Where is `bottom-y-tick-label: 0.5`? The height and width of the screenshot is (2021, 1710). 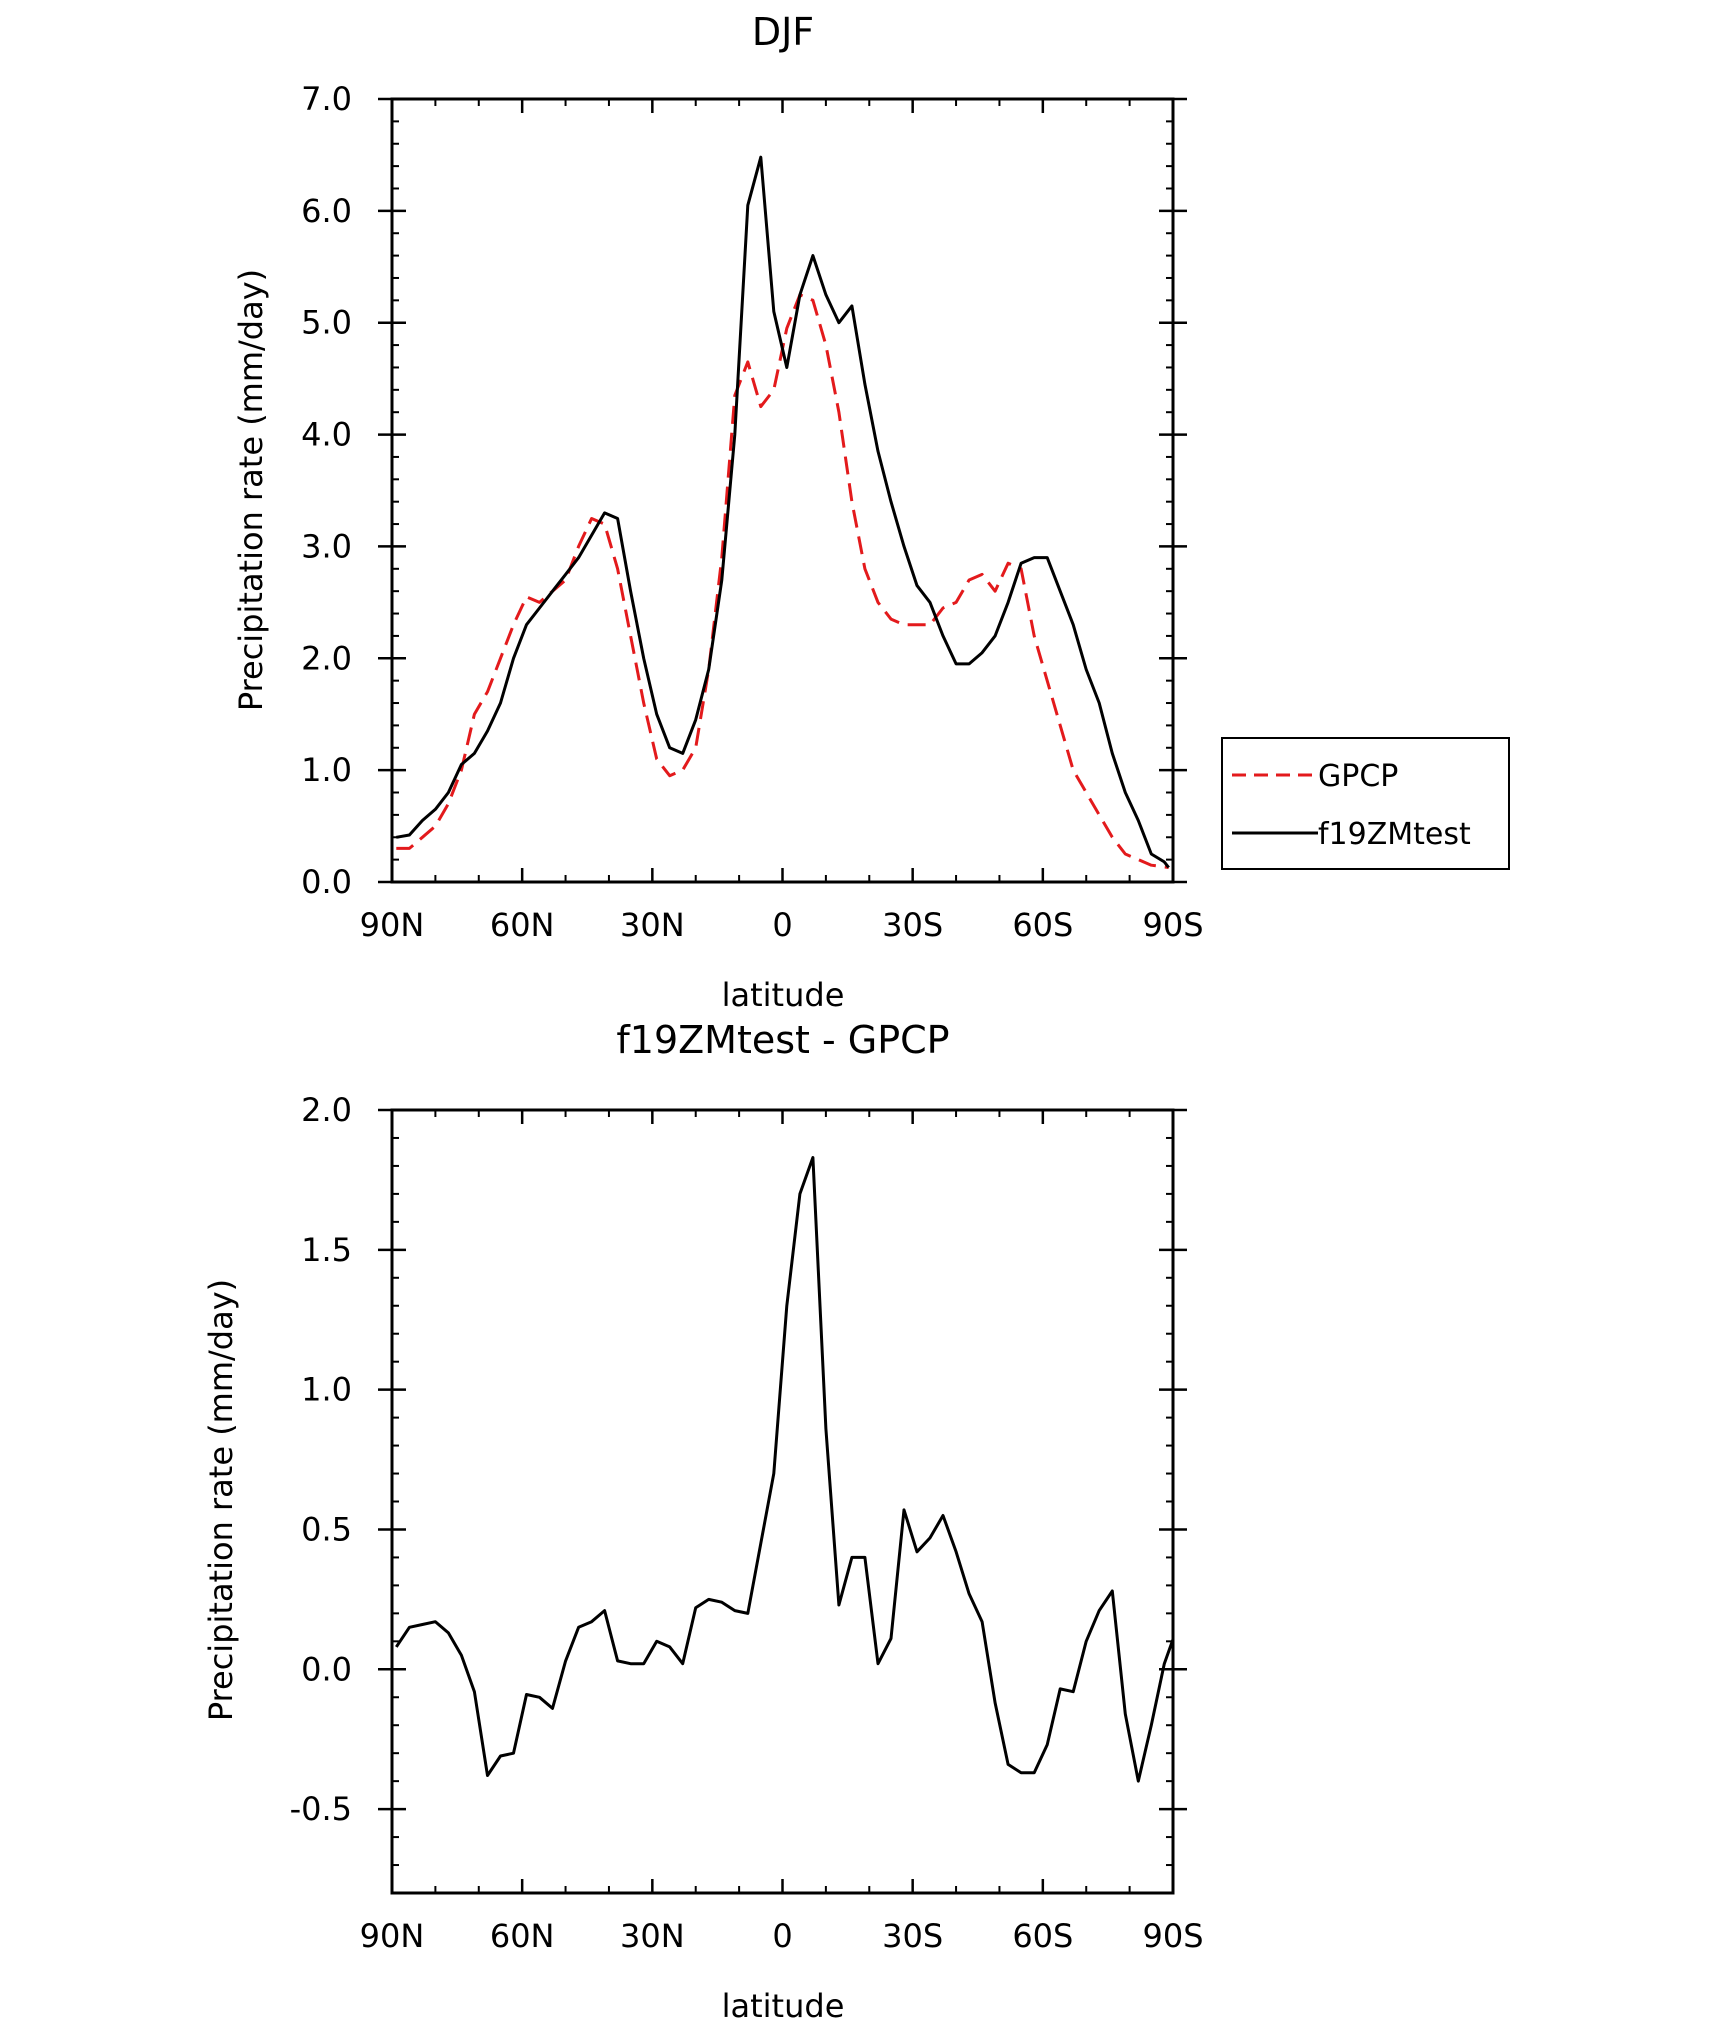 bottom-y-tick-label: 0.5 is located at coordinates (326, 1529).